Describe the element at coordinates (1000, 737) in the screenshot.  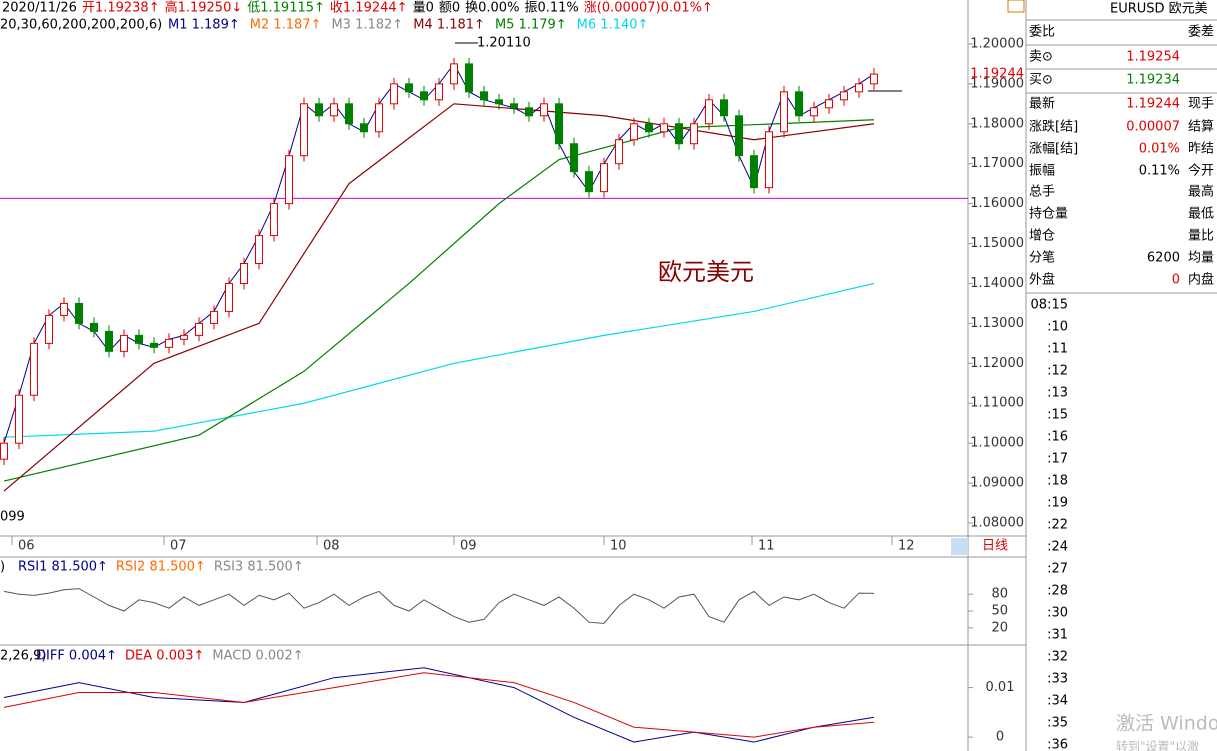
I see `y-tick-label: 0` at that location.